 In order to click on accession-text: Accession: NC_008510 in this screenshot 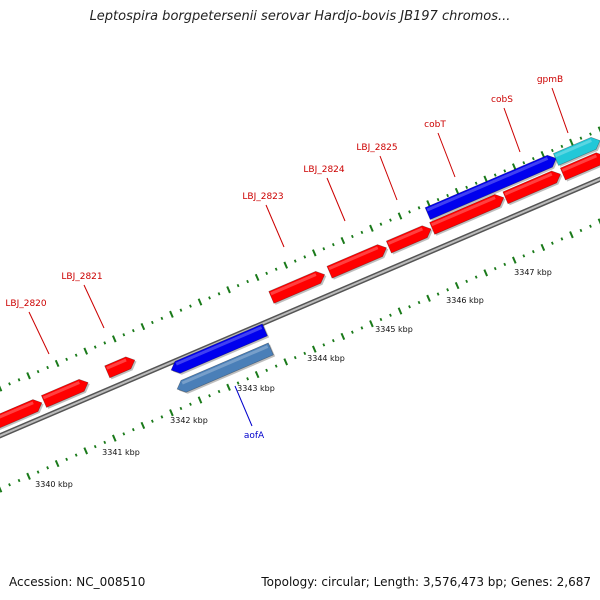, I will do `click(77, 582)`.